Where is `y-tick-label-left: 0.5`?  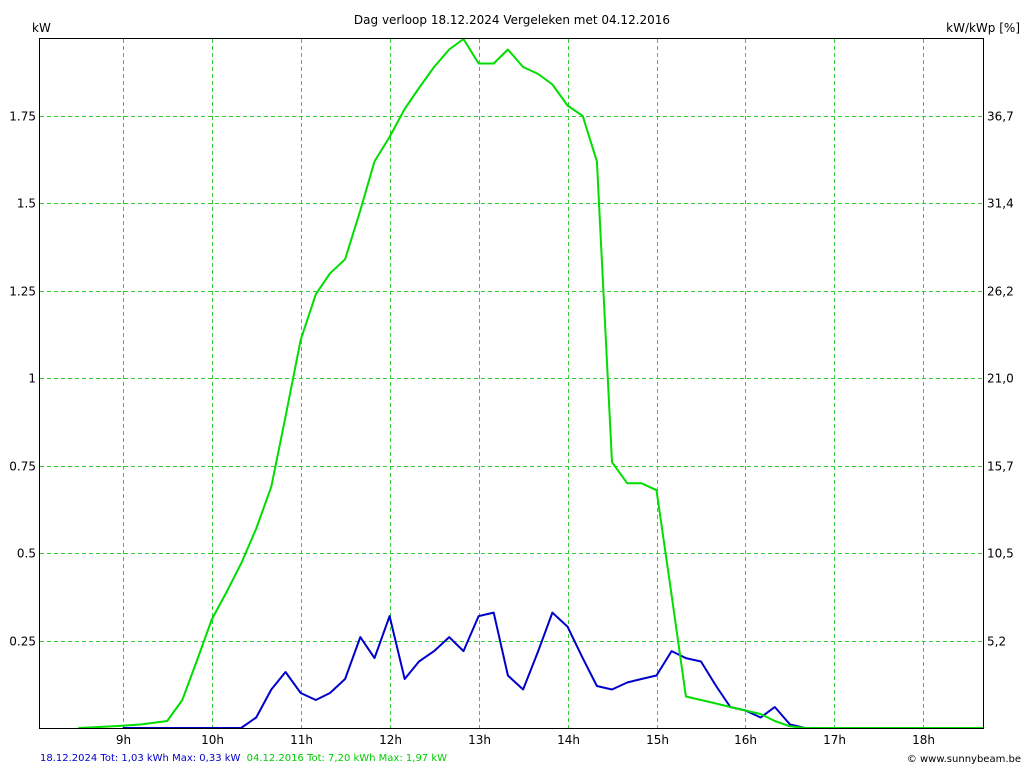 y-tick-label-left: 0.5 is located at coordinates (26, 554).